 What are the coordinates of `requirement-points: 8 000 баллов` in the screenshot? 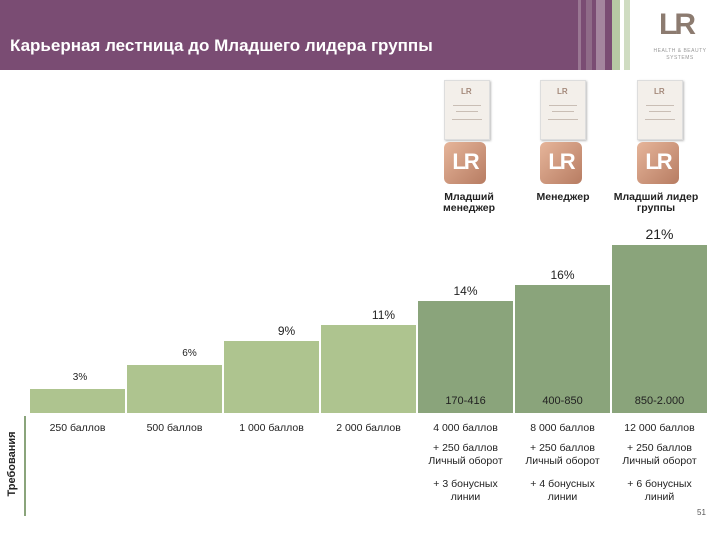 It's located at (562, 428).